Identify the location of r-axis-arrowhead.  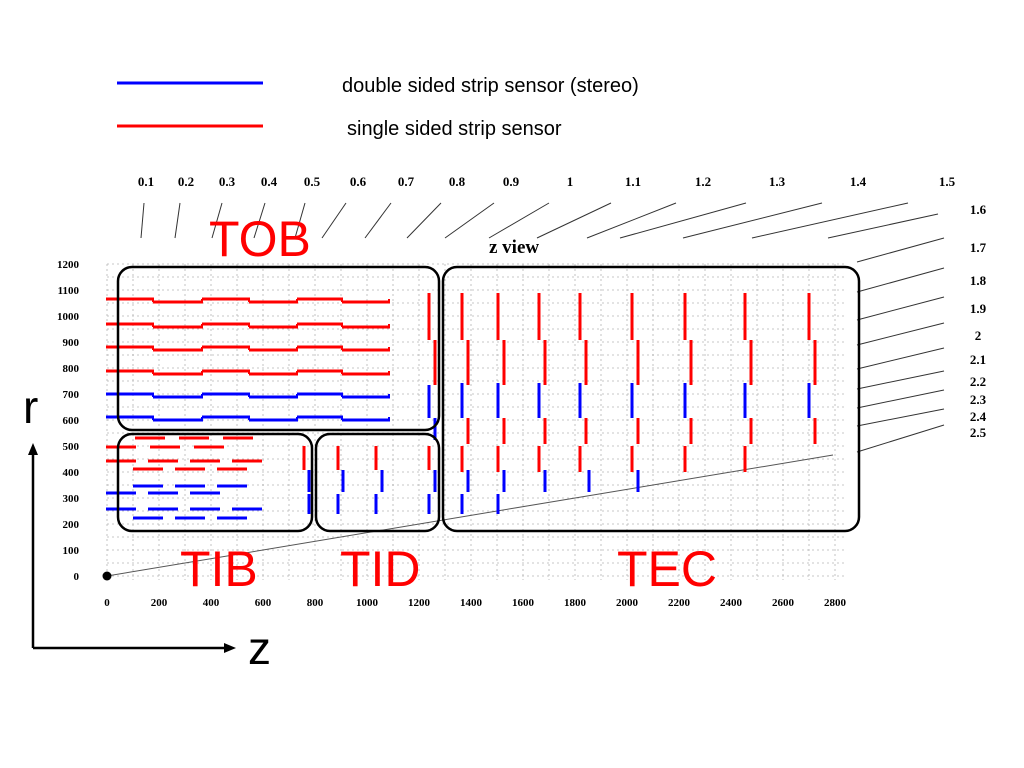
(33, 449).